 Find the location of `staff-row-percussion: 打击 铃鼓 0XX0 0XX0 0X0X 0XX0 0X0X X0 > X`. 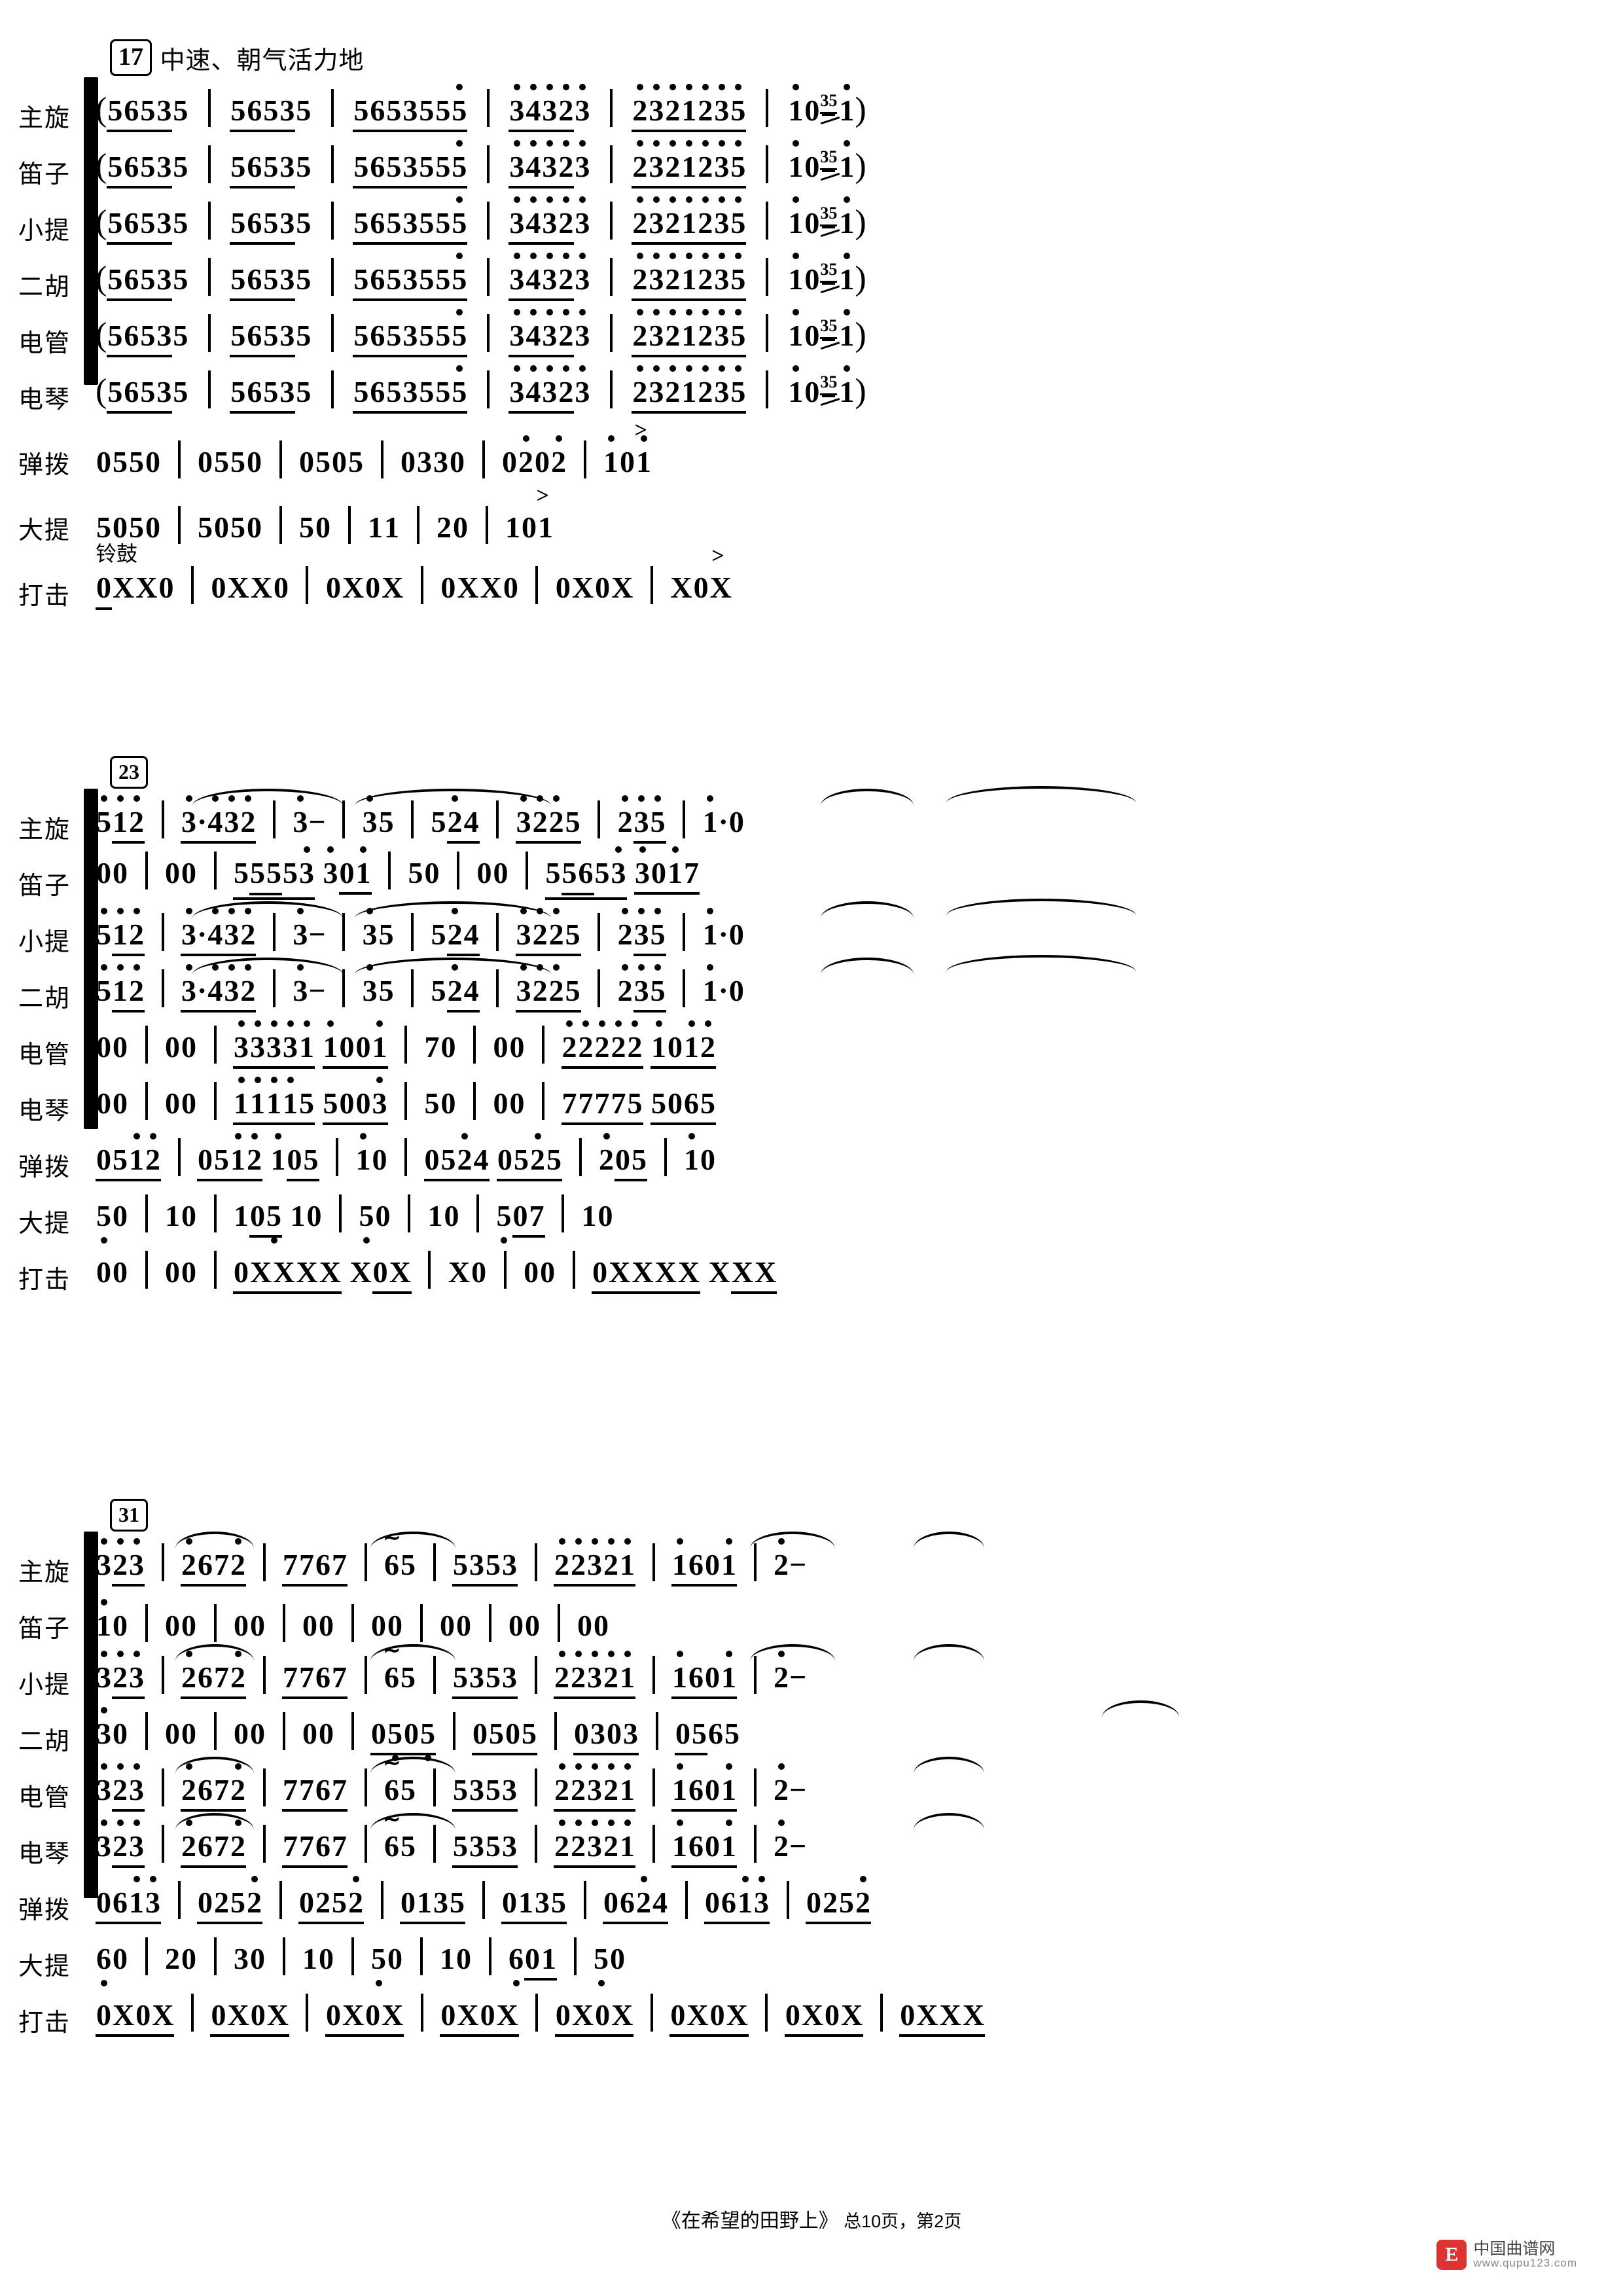

staff-row-percussion: 打击 铃鼓 0XX0 0XX0 0X0X 0XX0 0X0X X0 > X is located at coordinates (811, 577).